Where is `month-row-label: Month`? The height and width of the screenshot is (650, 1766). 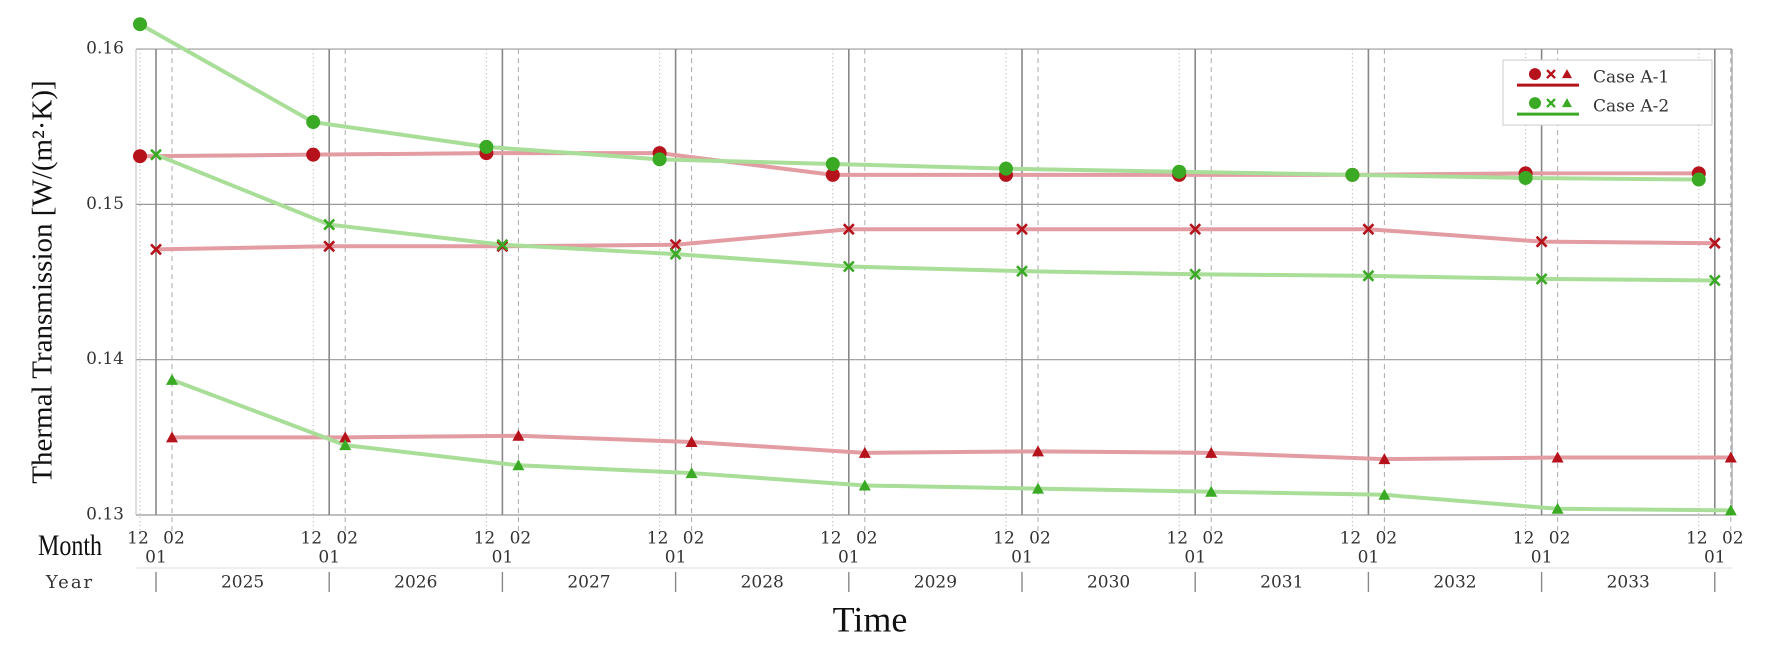
month-row-label: Month is located at coordinates (70, 544).